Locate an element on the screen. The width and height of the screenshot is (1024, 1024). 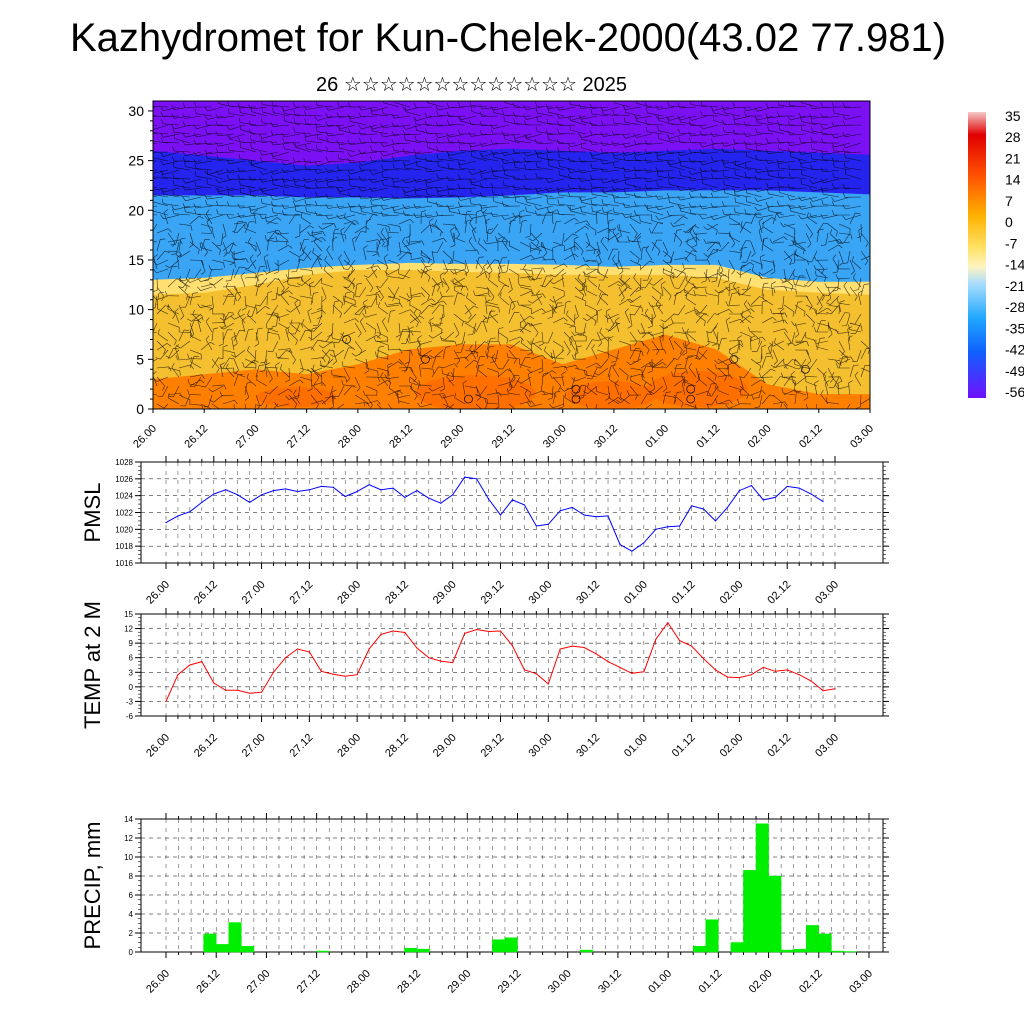
temp-panel-frame is located at coordinates (512, 665).